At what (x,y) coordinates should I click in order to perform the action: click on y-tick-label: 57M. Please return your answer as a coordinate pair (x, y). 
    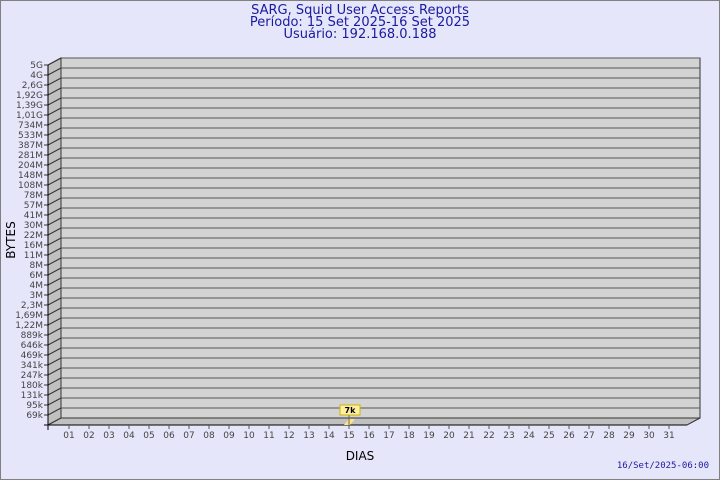
    Looking at the image, I should click on (33, 206).